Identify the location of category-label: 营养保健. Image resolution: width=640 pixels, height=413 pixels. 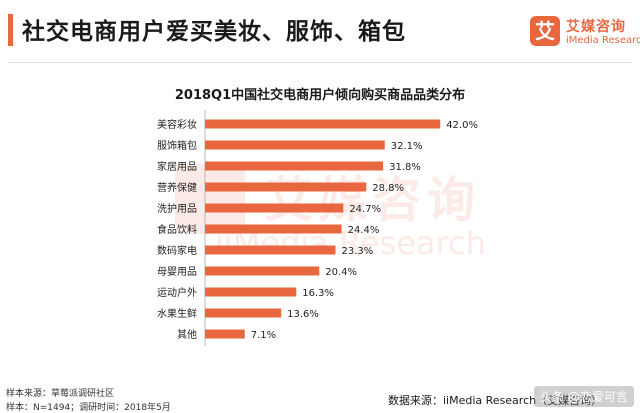
(177, 187).